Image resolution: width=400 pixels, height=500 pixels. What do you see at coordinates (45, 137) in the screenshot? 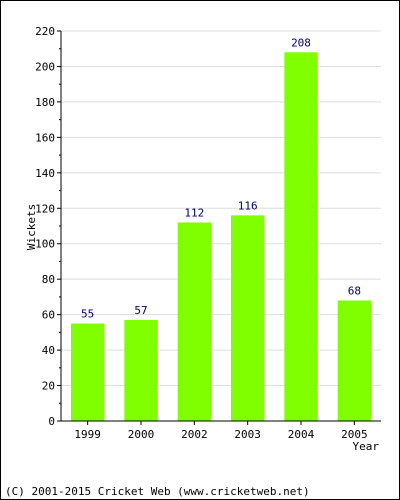
I see `y-tick-label: 160` at bounding box center [45, 137].